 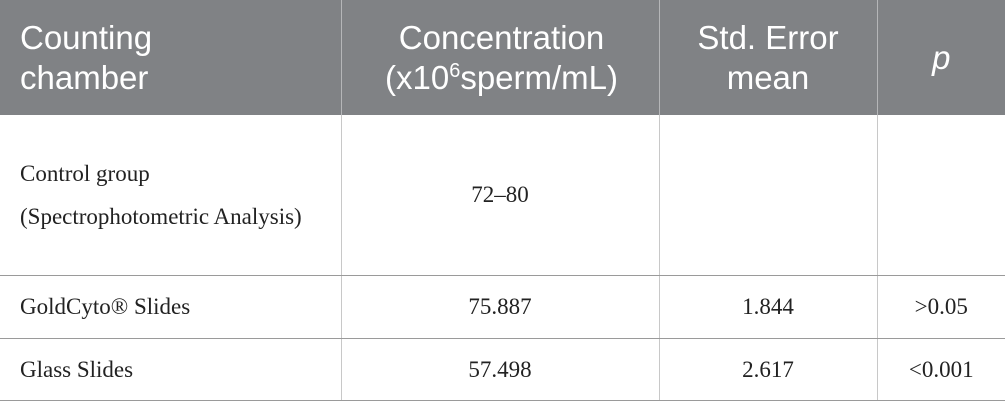 I want to click on cell: <0.001, so click(x=940, y=369).